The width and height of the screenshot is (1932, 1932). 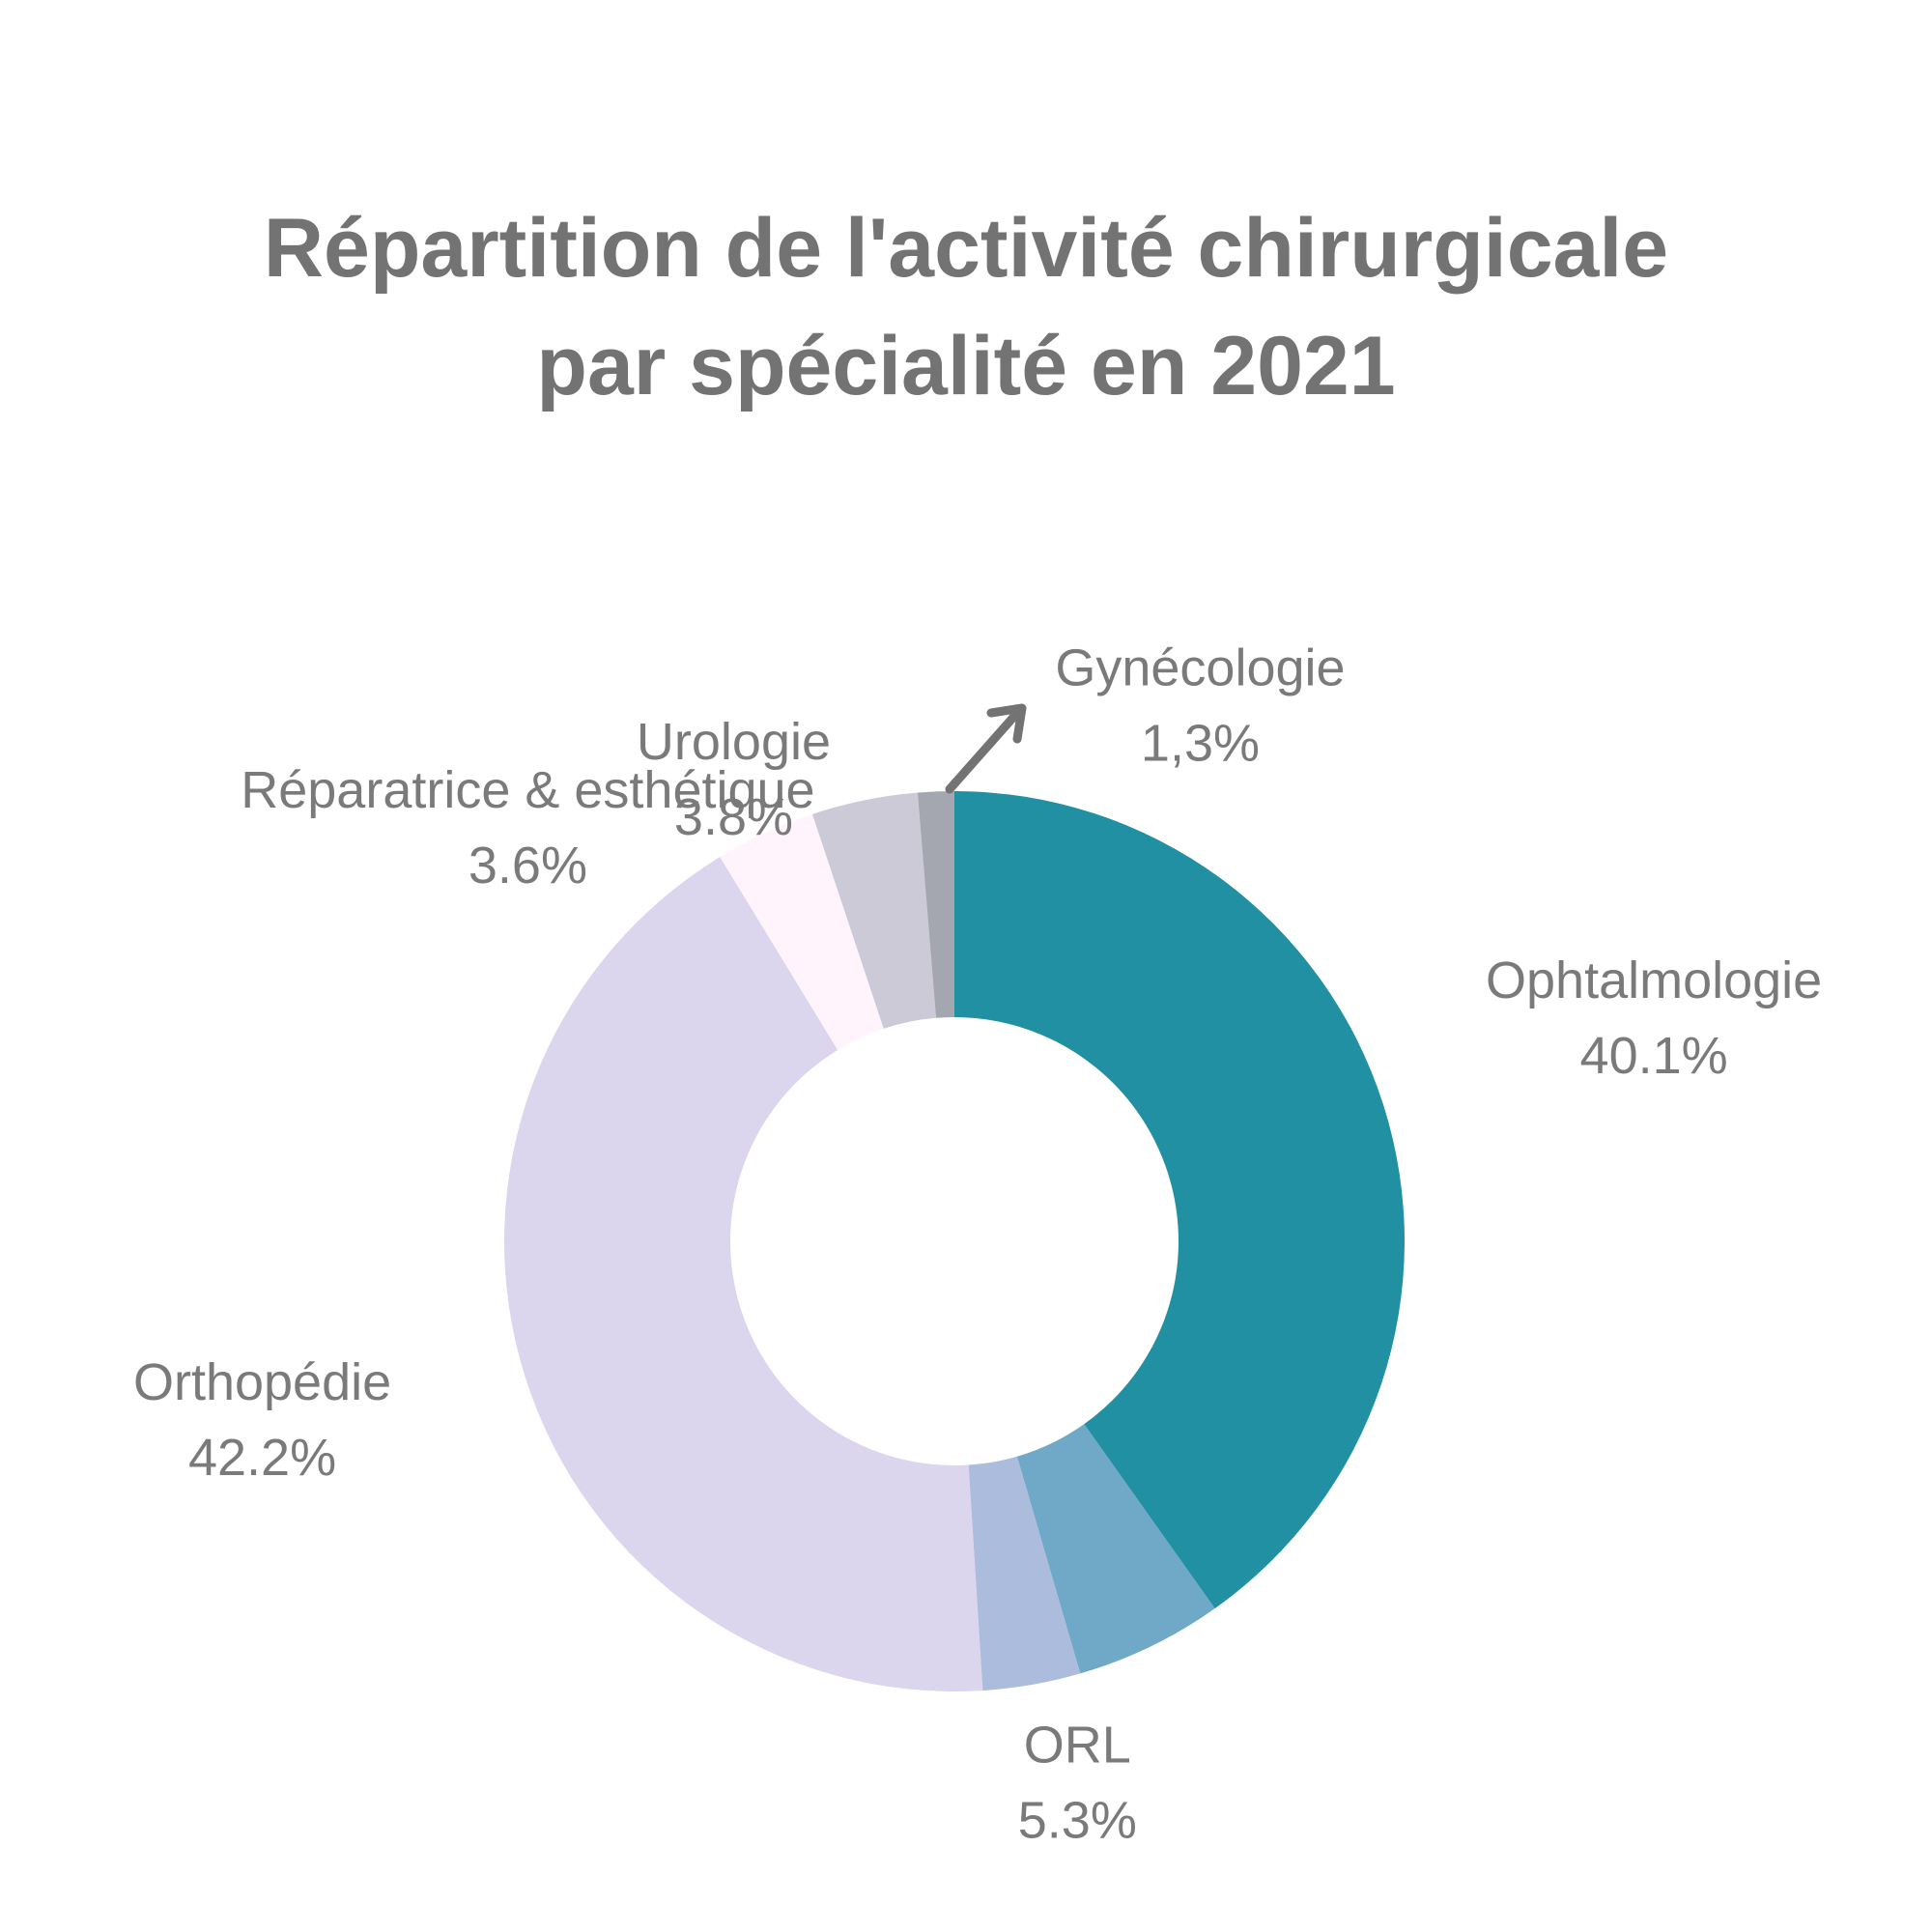 What do you see at coordinates (1077, 1821) in the screenshot?
I see `label-value-orl: 5.3%` at bounding box center [1077, 1821].